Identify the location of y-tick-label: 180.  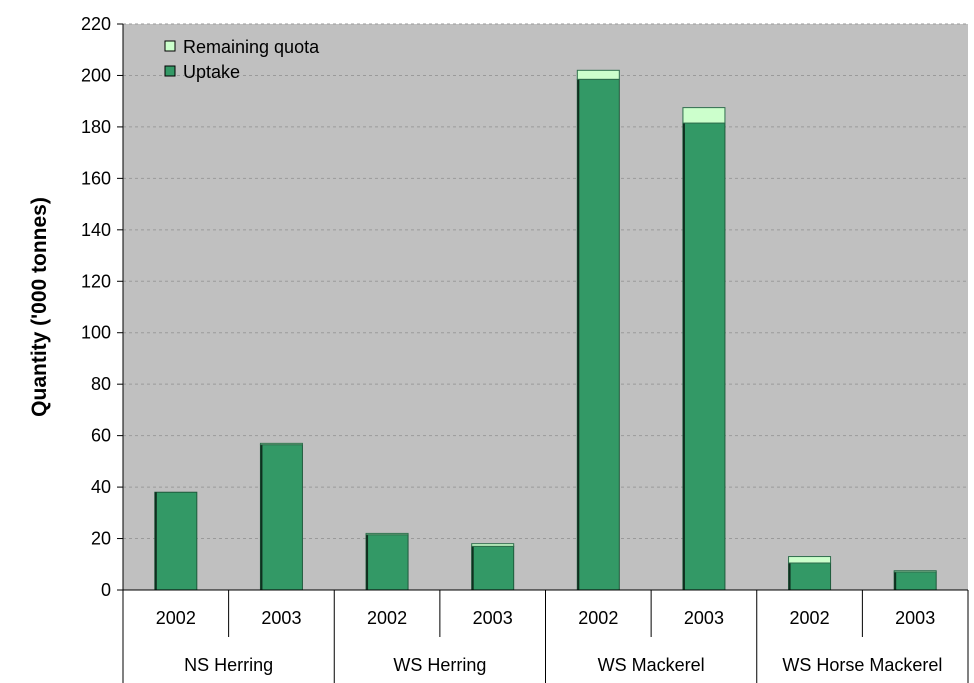
(96, 127).